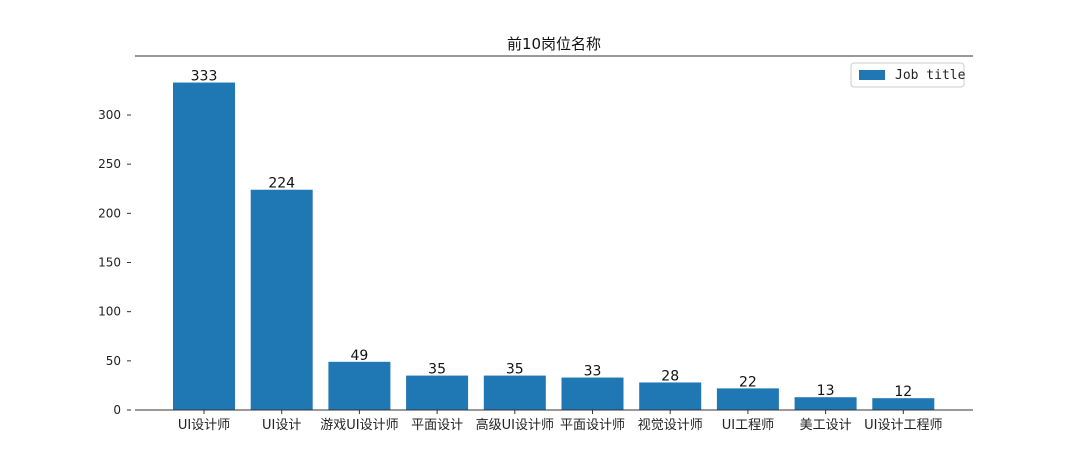 The width and height of the screenshot is (1080, 473). Describe the element at coordinates (117, 410) in the screenshot. I see `y-tick-label: 0` at that location.